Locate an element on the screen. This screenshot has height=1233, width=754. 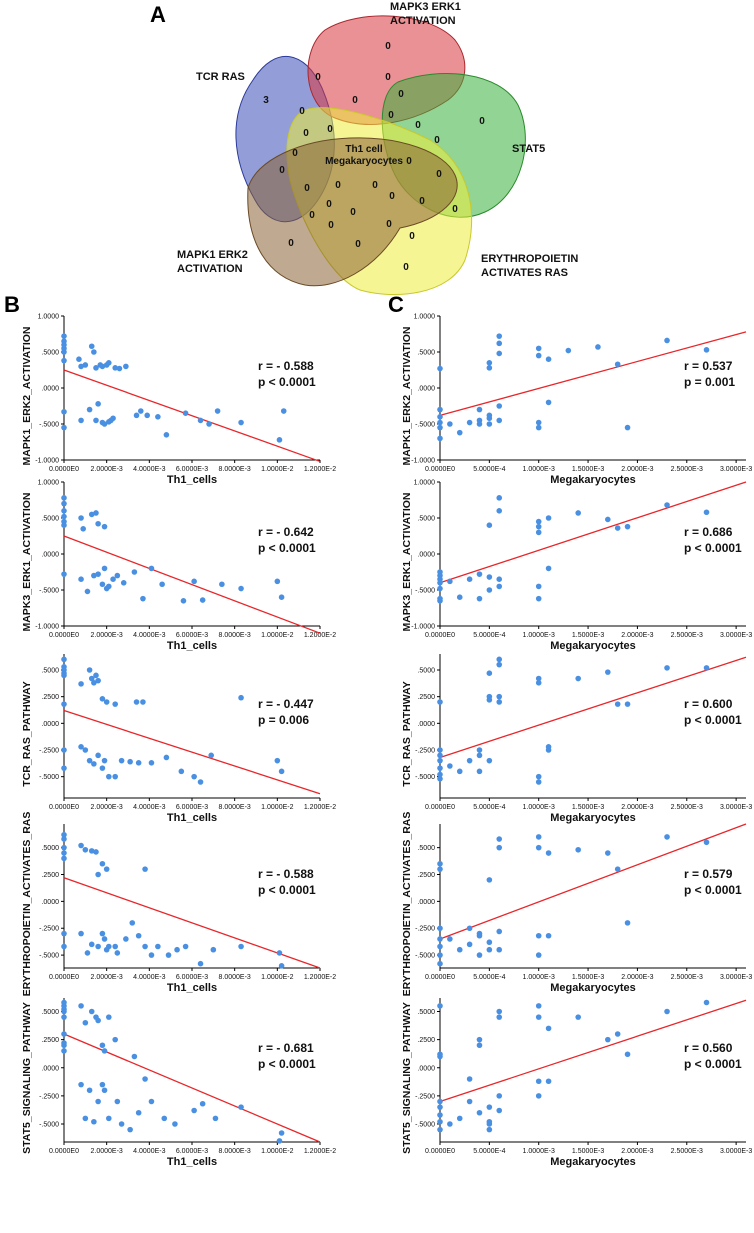
stat-p: p = 0.001 is located at coordinates (709, 382).